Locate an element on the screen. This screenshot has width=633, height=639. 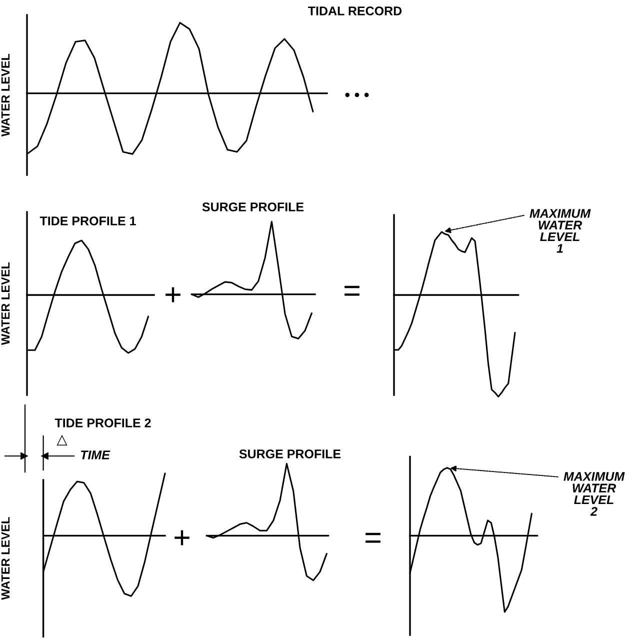
text: MAXIMUM WATER LEVEL 1 is located at coordinates (560, 231).